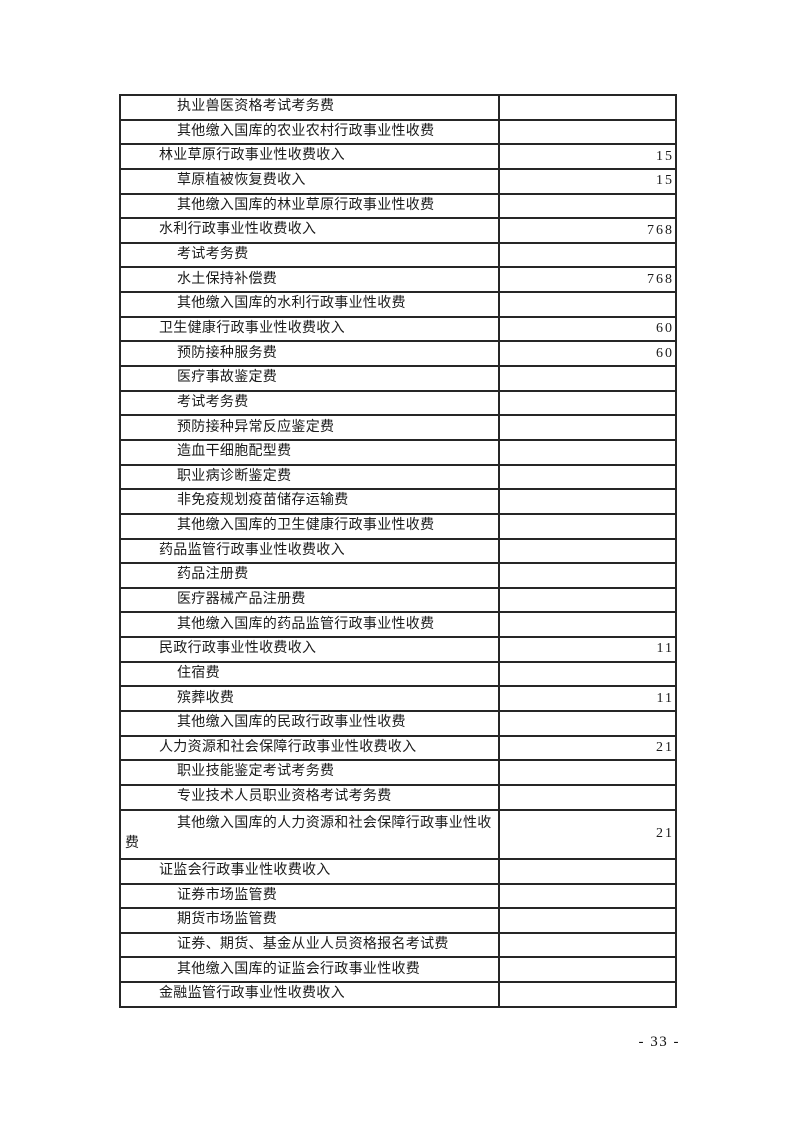 This screenshot has height=1122, width=793. I want to click on table-row: 水土保持补偿费 768, so click(398, 280).